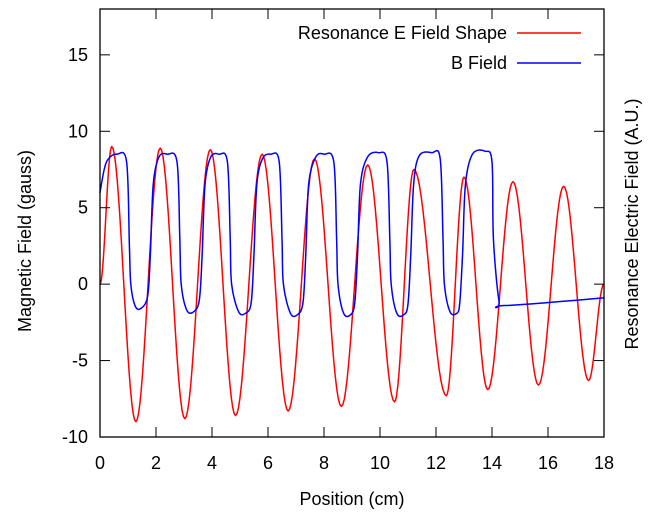 This screenshot has height=519, width=659. What do you see at coordinates (632, 223) in the screenshot?
I see `y2-axis-label: Resonance Electric Field (A.U.)` at bounding box center [632, 223].